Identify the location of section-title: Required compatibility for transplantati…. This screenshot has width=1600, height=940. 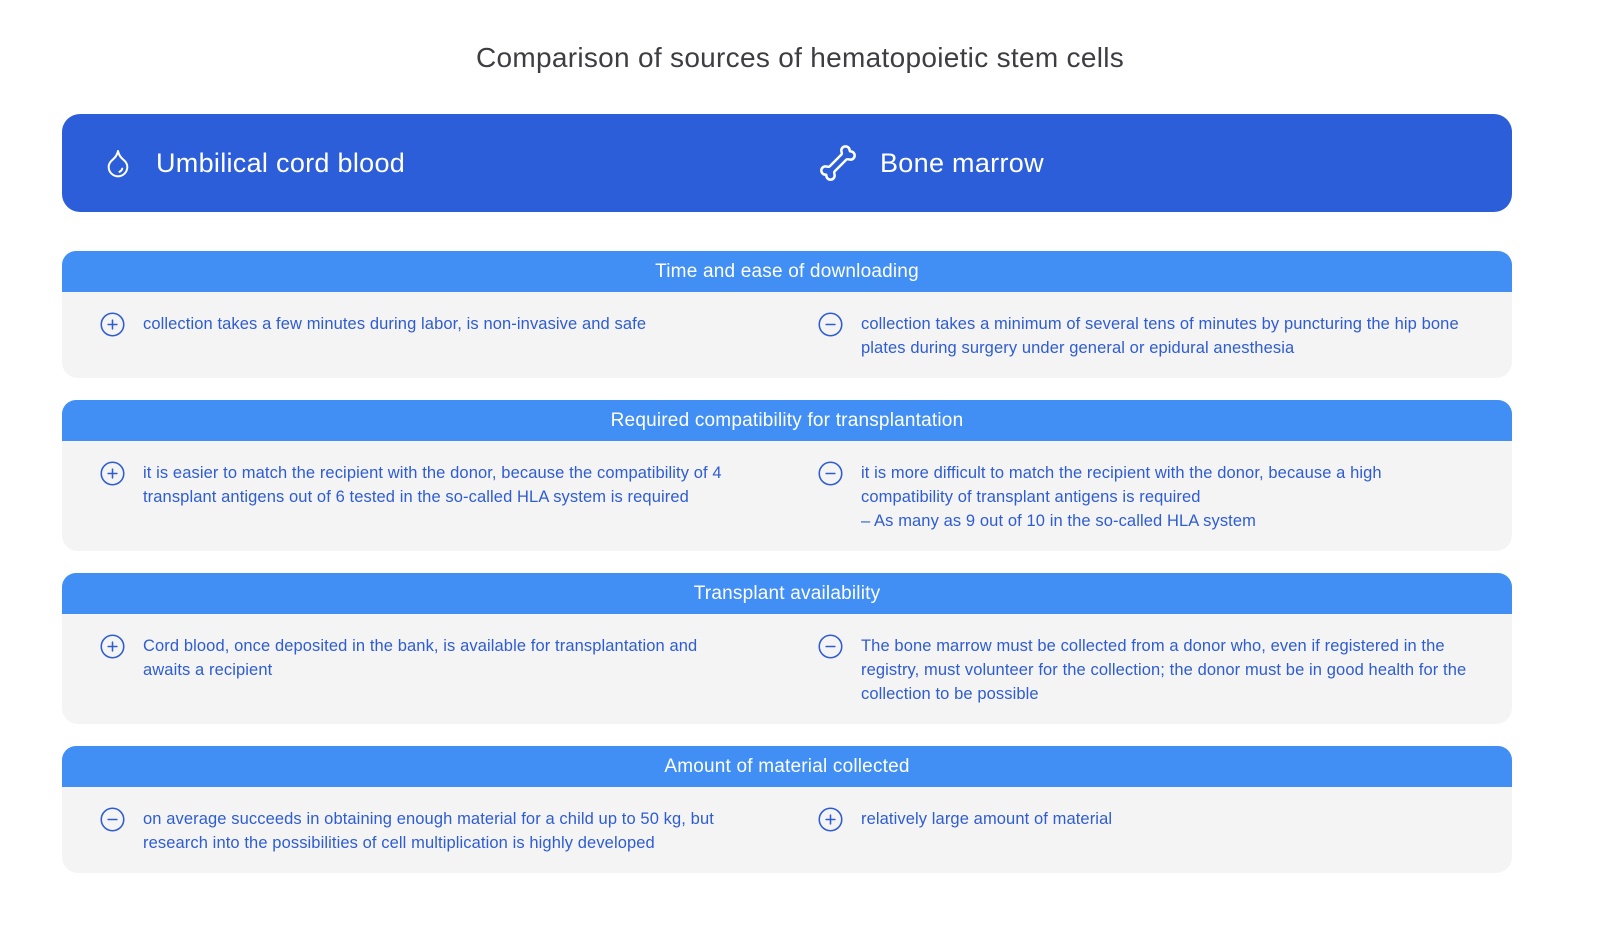
(787, 420).